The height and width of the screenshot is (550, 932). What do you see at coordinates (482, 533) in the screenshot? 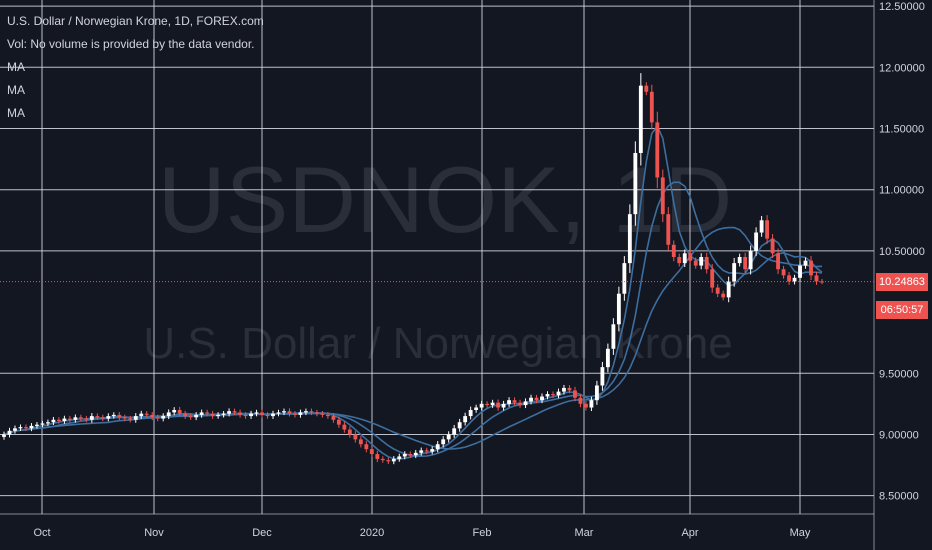
I see `x-tick-label: Feb` at bounding box center [482, 533].